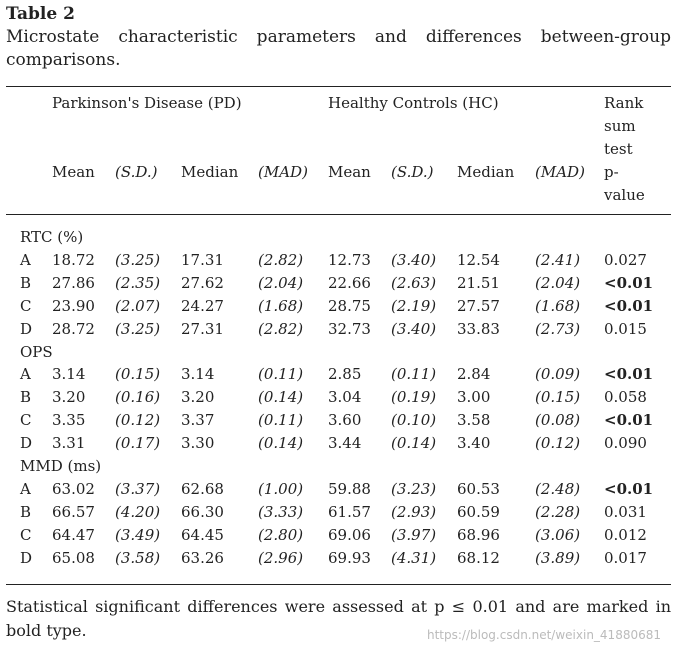  Describe the element at coordinates (478, 305) in the screenshot. I see `cell-hc-median: 27.57` at that location.